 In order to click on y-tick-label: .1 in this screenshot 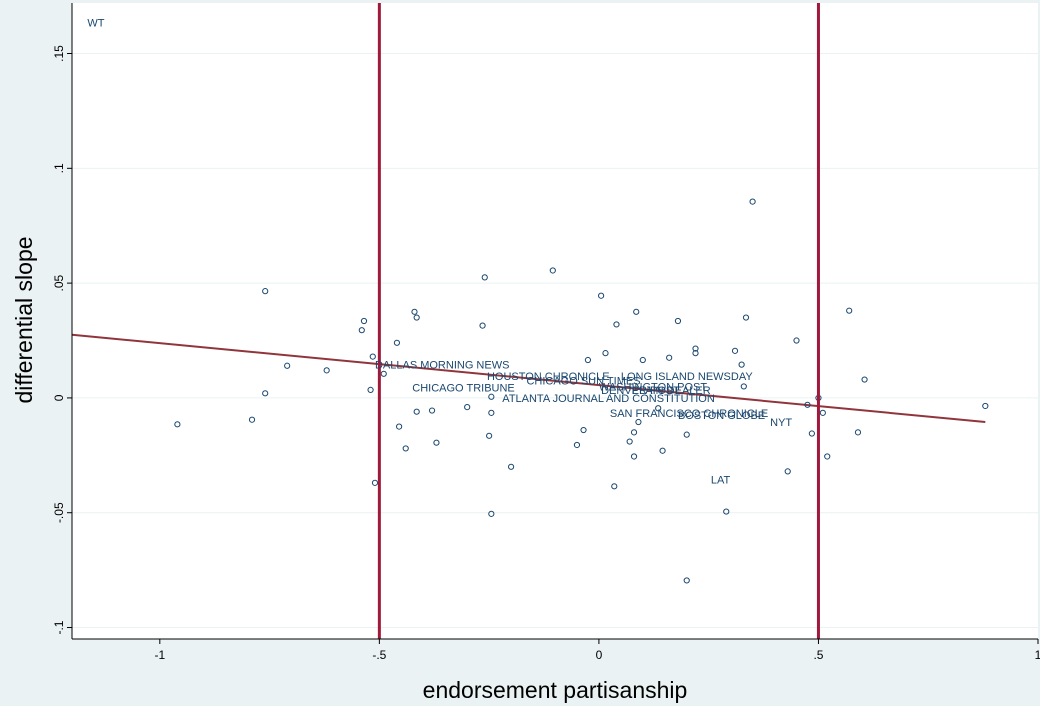, I will do `click(59, 168)`.